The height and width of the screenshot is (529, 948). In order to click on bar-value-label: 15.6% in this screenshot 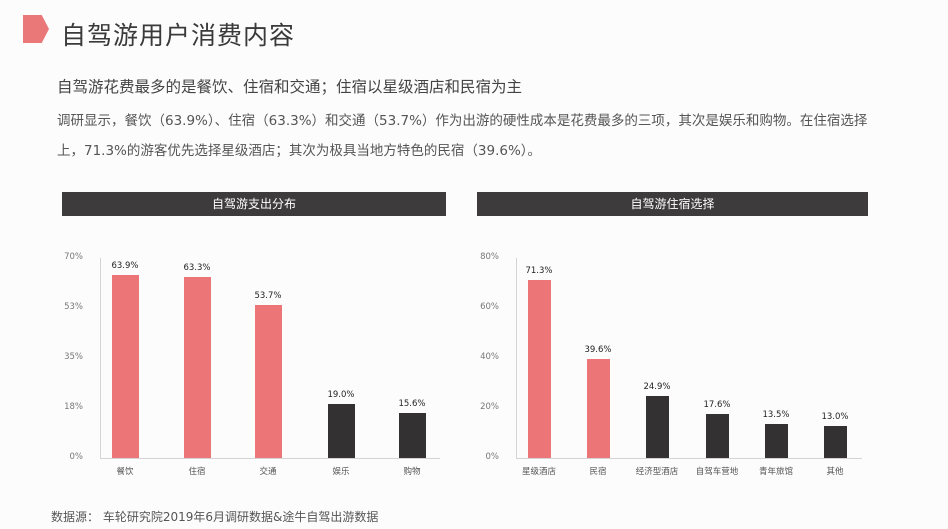, I will do `click(412, 404)`.